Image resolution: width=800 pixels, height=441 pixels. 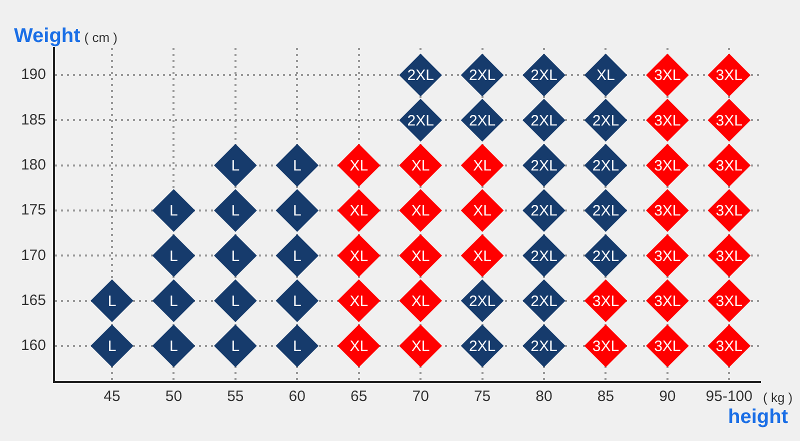 I want to click on y-tick-label: 165, so click(x=33, y=300).